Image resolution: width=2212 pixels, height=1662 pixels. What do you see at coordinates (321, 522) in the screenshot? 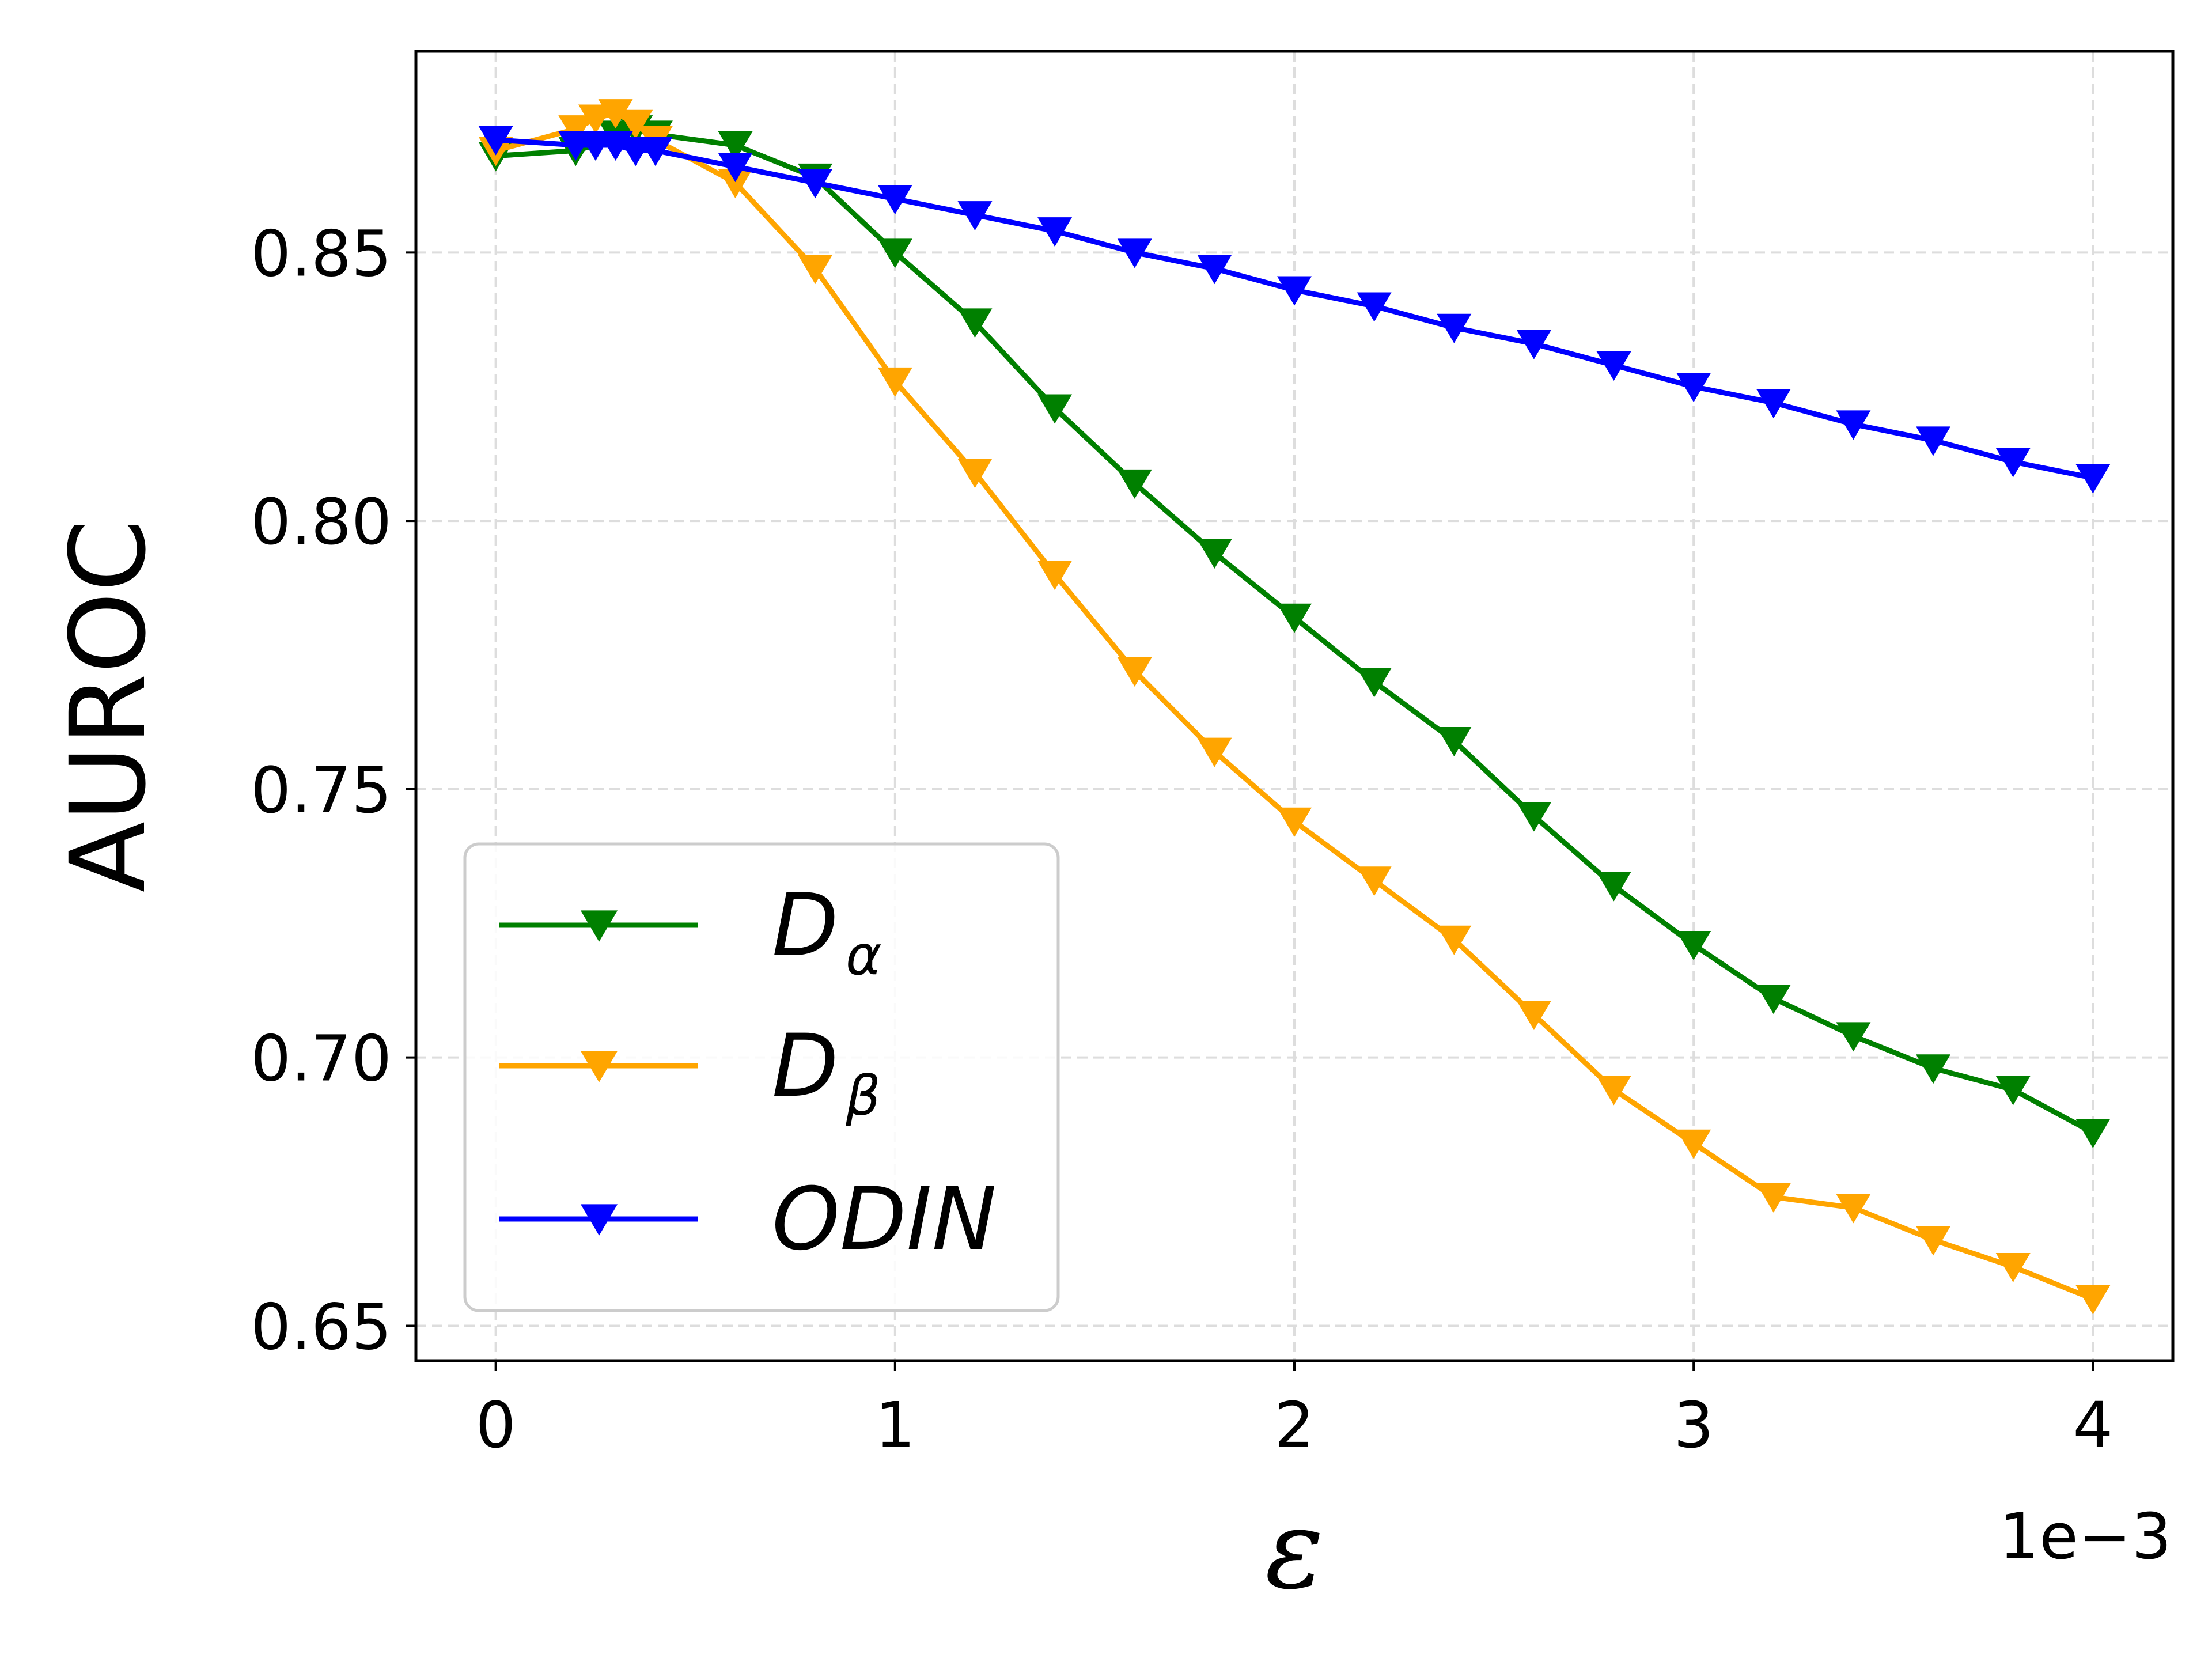
I see `y-tick-label: 0.80` at bounding box center [321, 522].